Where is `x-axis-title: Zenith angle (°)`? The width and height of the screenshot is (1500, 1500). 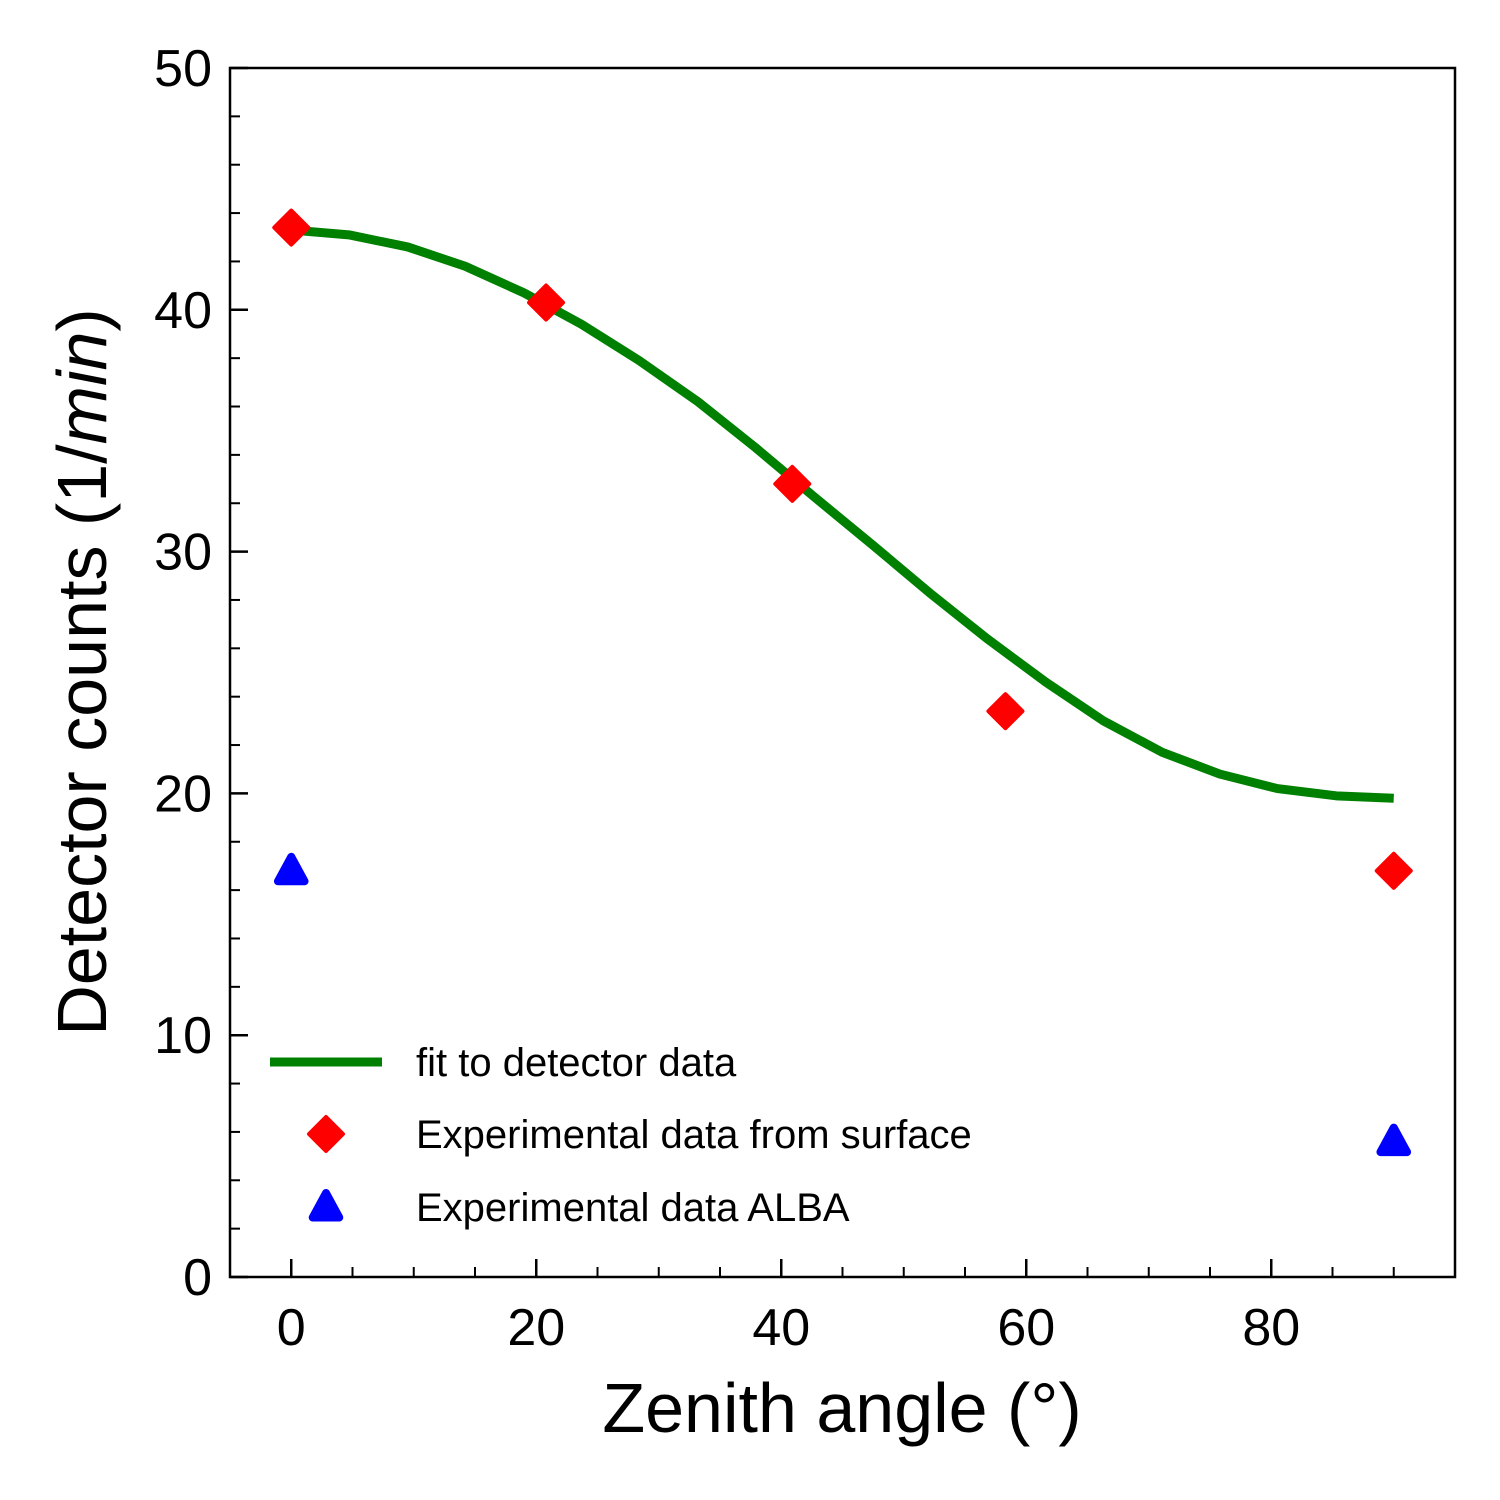 x-axis-title: Zenith angle (°) is located at coordinates (841, 1408).